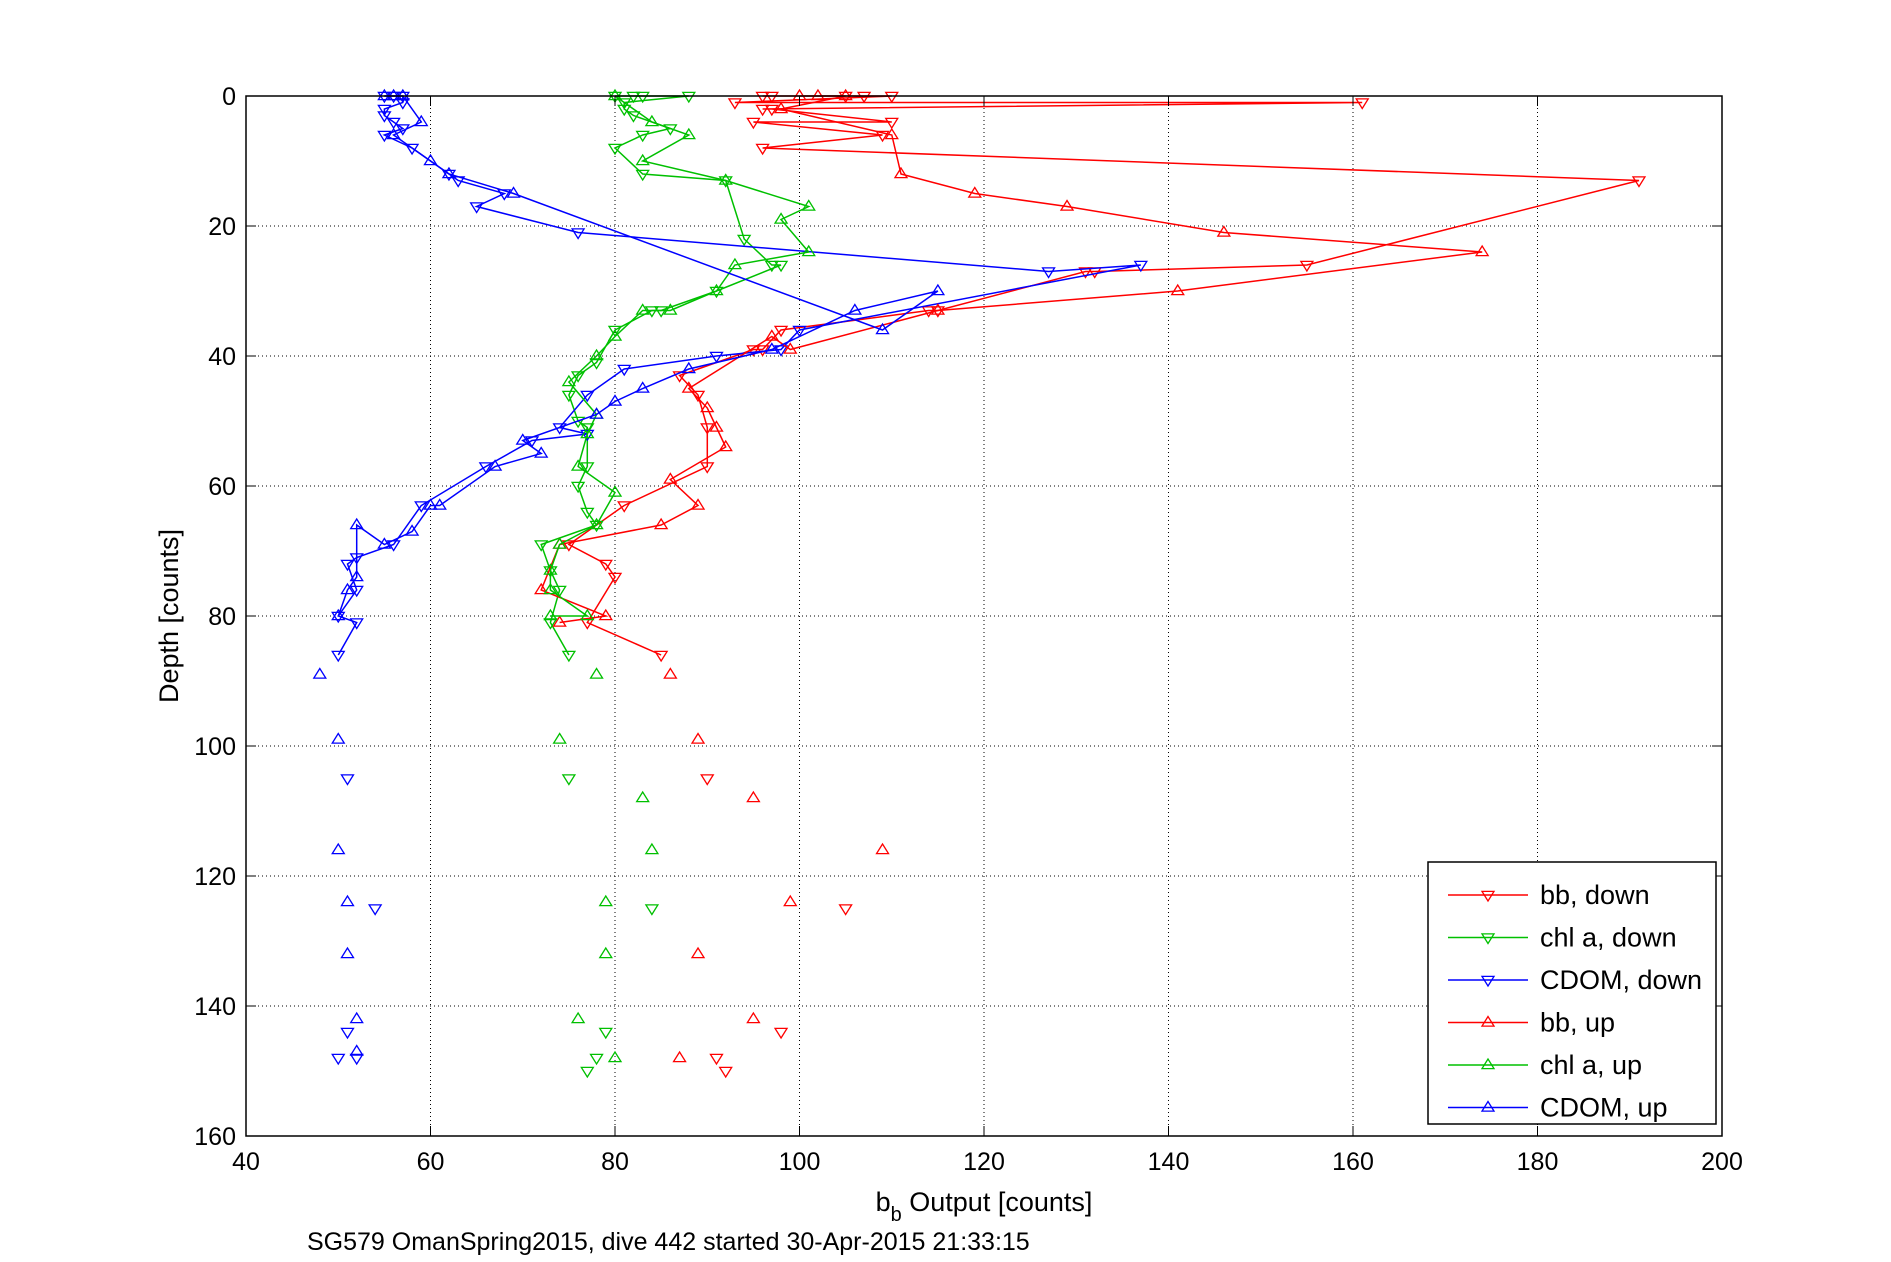 Image resolution: width=1891 pixels, height=1262 pixels. I want to click on x-tick-label: 160, so click(1353, 1162).